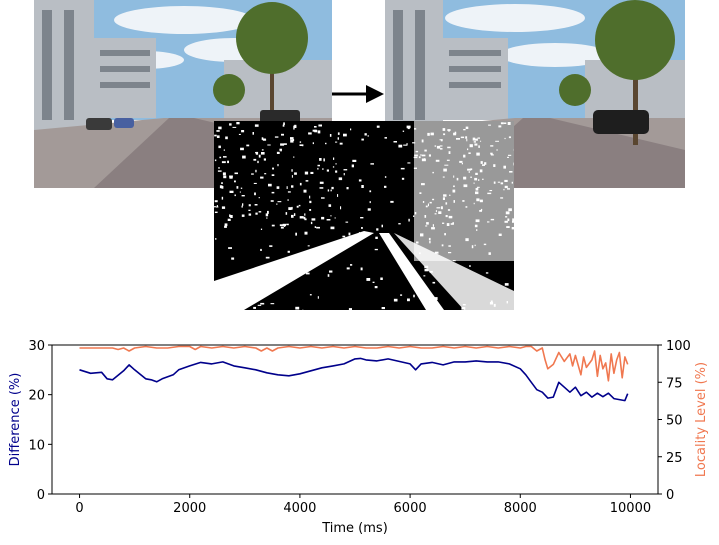 This screenshot has height=545, width=719. I want to click on y-right-tick-label: 25, so click(674, 458).